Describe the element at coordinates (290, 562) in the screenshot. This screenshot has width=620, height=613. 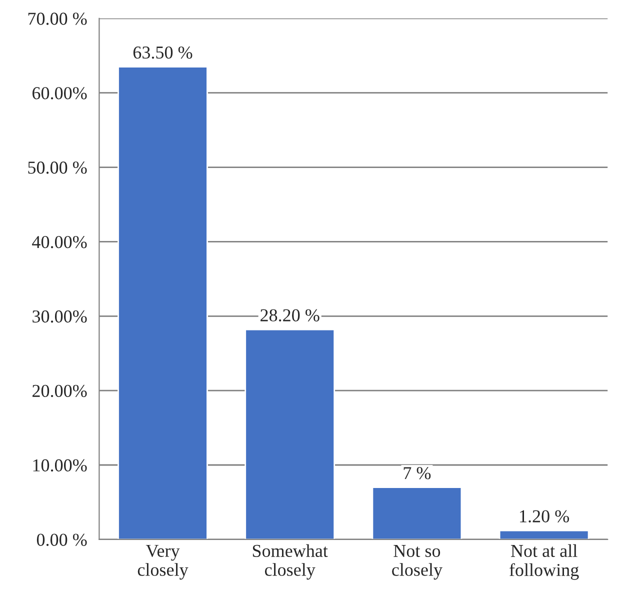
I see `x-tick-label: Somewhat closely` at that location.